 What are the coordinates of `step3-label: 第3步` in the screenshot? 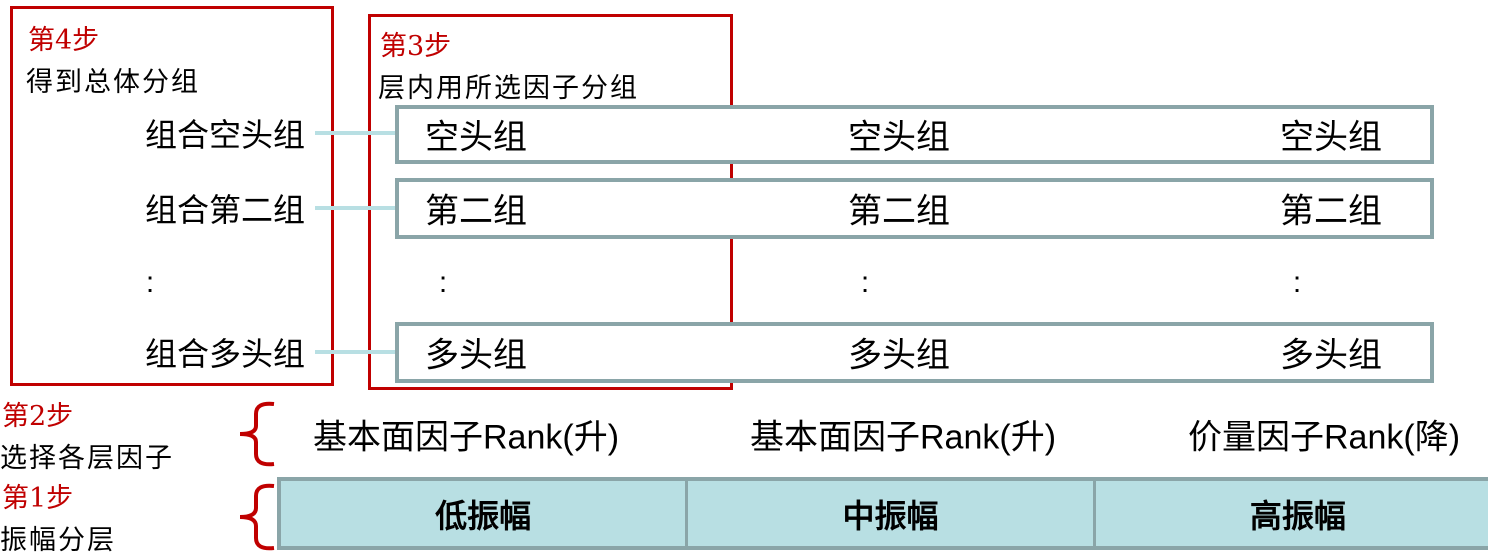 It's located at (416, 46).